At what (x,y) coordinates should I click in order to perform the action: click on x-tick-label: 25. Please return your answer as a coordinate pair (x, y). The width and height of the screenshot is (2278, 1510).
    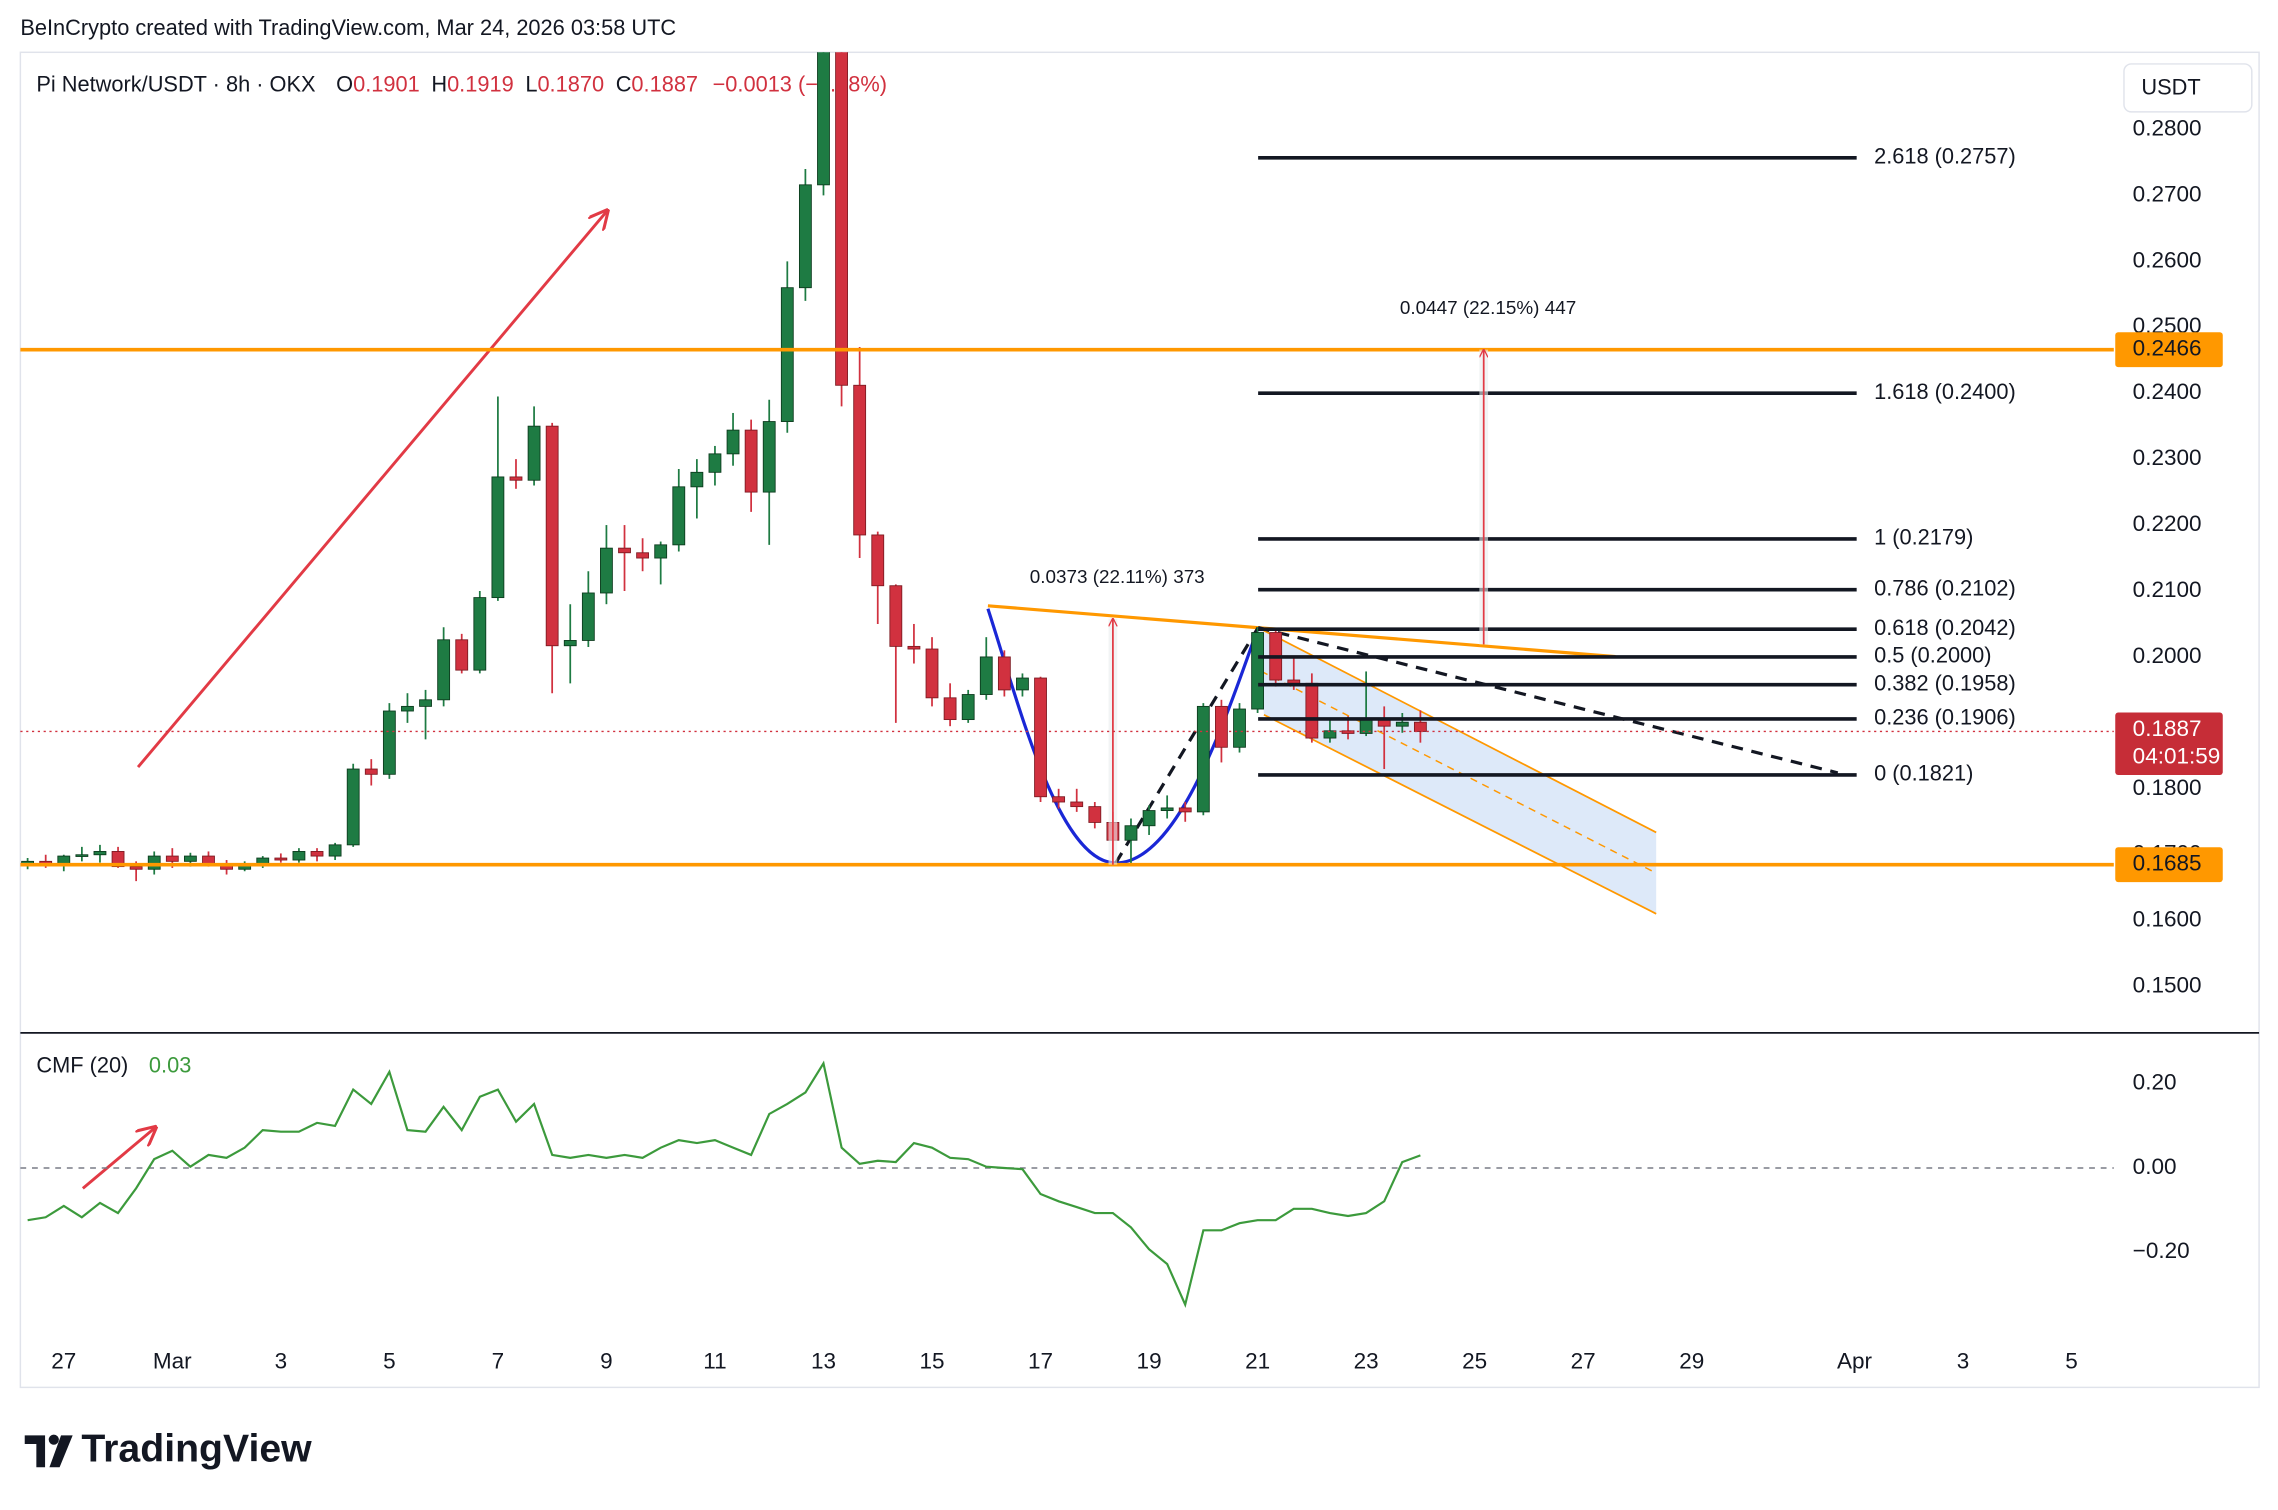
    Looking at the image, I should click on (1474, 1361).